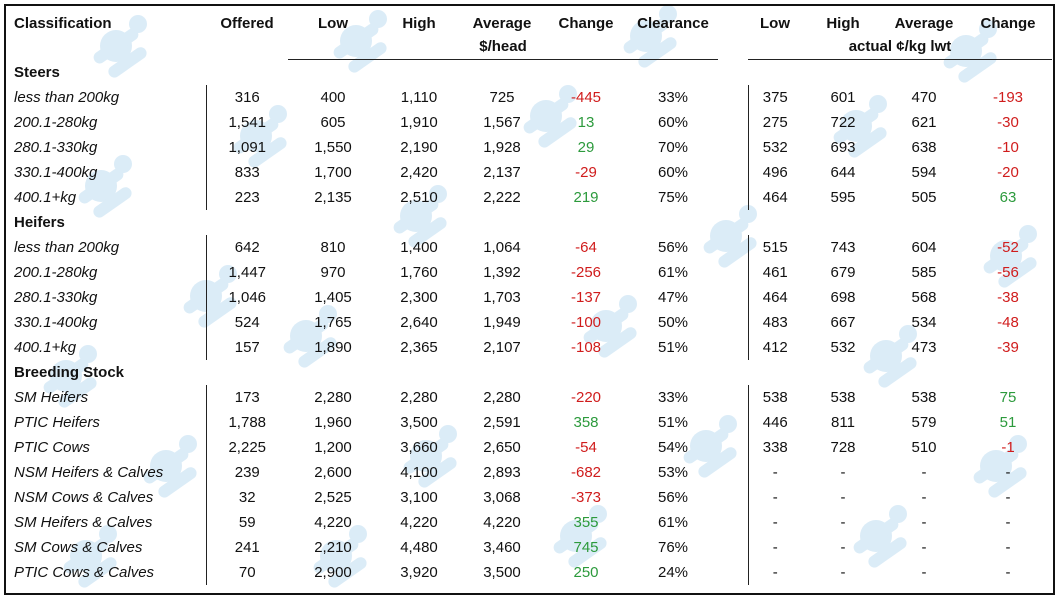 The height and width of the screenshot is (600, 1061). Describe the element at coordinates (531, 47) in the screenshot. I see `unit-row: $/head actual ¢/kg lwt` at that location.